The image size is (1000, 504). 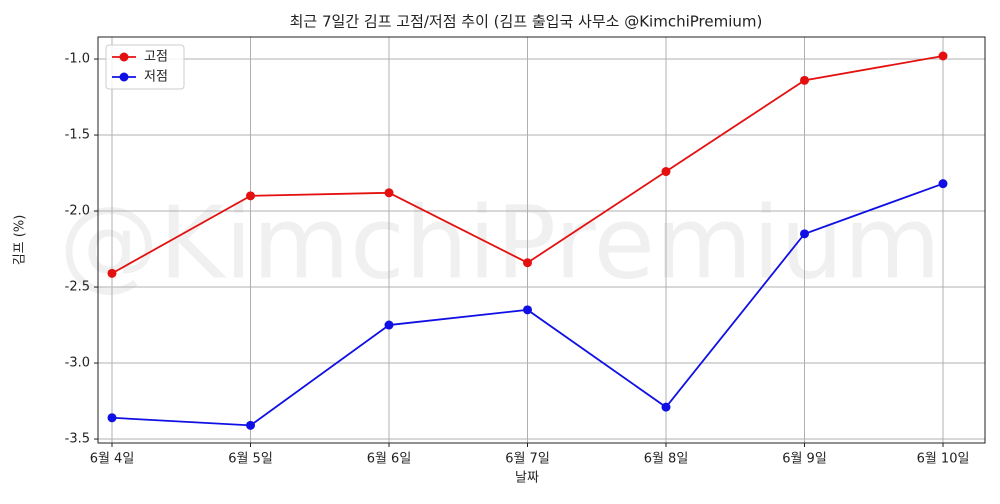 What do you see at coordinates (20, 240) in the screenshot?
I see `y-axis-label: 김프 (%)` at bounding box center [20, 240].